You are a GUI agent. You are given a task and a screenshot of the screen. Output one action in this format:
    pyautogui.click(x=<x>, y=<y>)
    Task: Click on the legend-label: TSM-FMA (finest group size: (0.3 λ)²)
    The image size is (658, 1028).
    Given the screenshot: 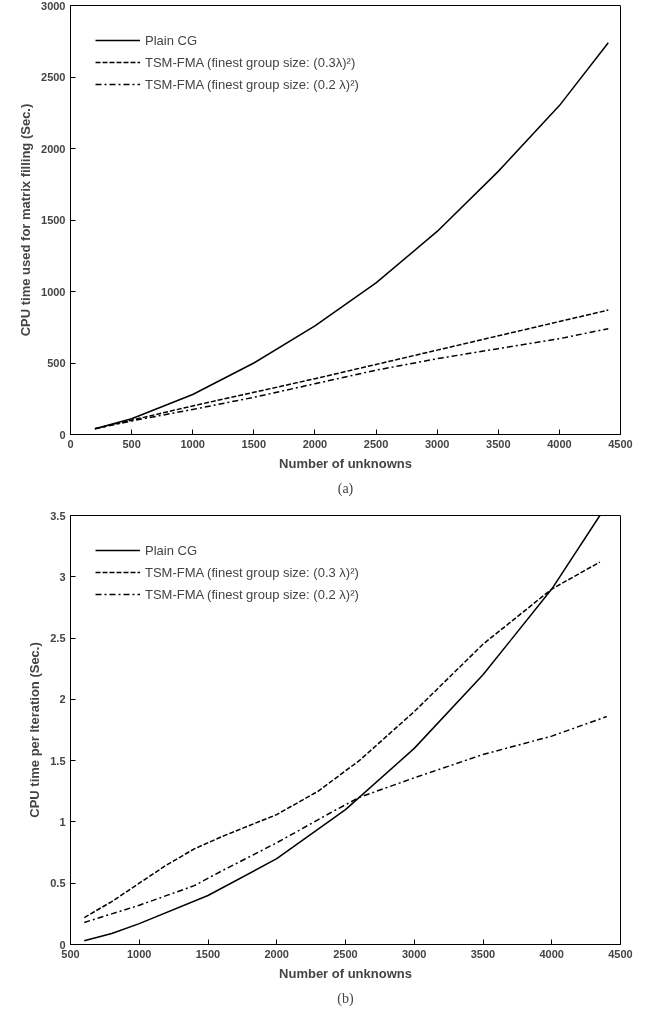 What is the action you would take?
    pyautogui.click(x=252, y=572)
    